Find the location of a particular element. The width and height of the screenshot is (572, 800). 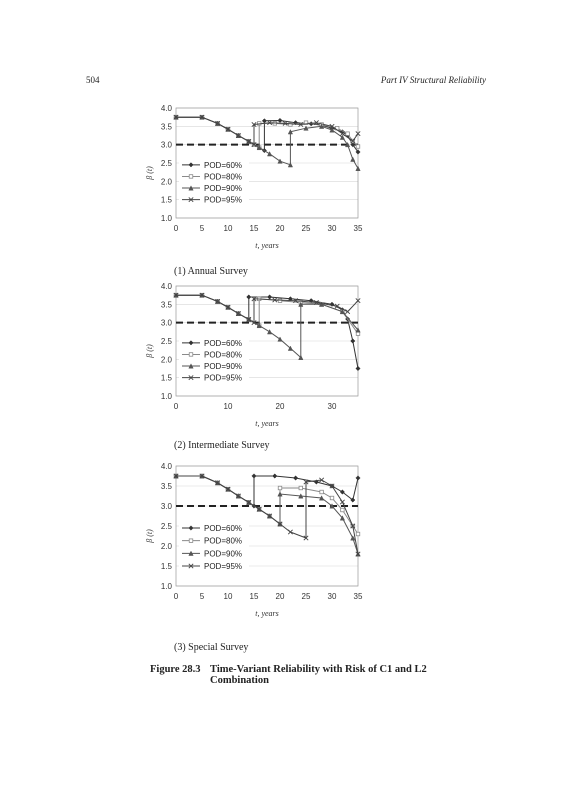

subcaption-intermediate: (2) Intermediate Survey is located at coordinates (222, 445).